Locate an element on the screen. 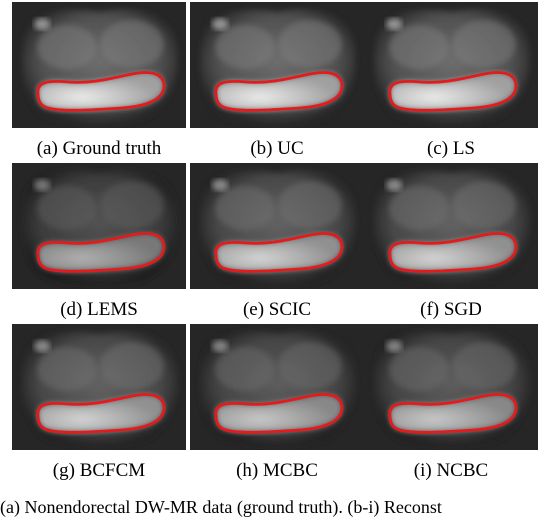  panel-c is located at coordinates (451, 65).